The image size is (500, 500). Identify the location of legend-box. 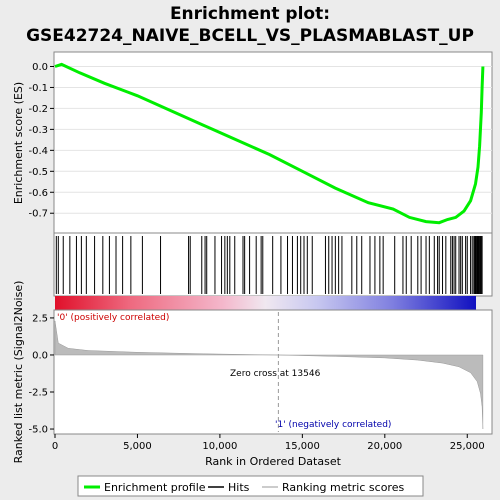
(250, 486).